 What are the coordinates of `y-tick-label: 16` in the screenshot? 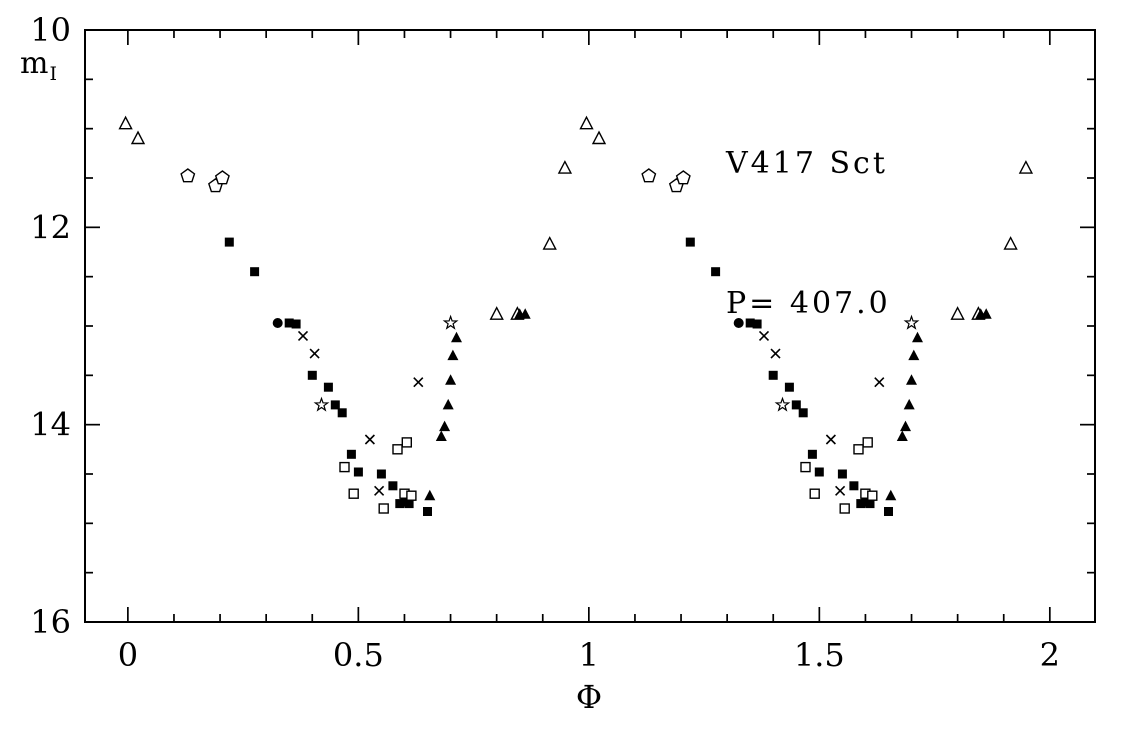 It's located at (50, 622).